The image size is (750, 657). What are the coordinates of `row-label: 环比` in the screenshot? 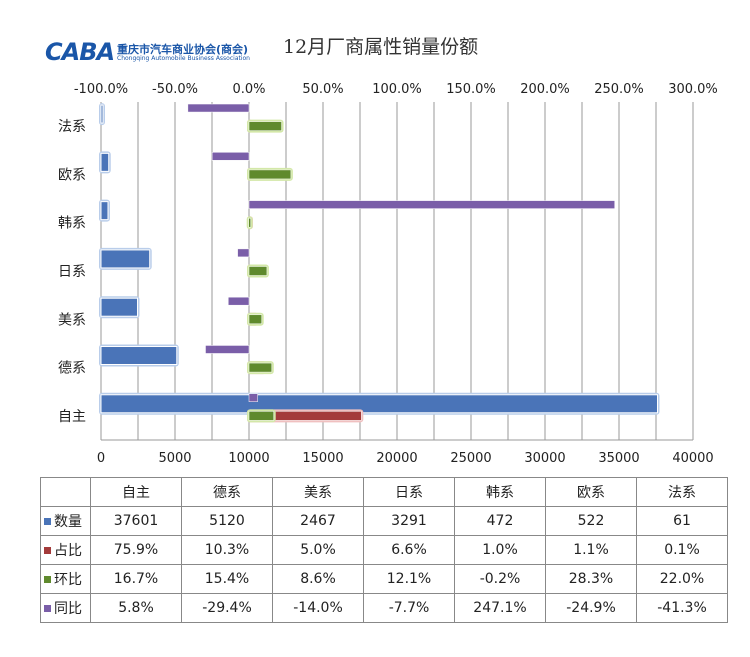 It's located at (68, 580).